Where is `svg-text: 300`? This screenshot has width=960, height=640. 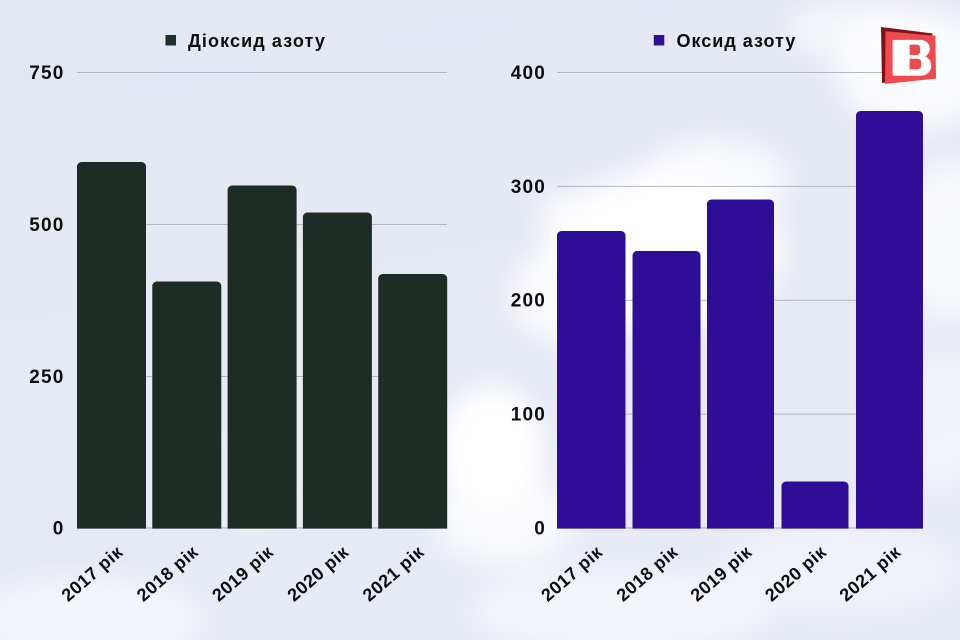 svg-text: 300 is located at coordinates (528, 187).